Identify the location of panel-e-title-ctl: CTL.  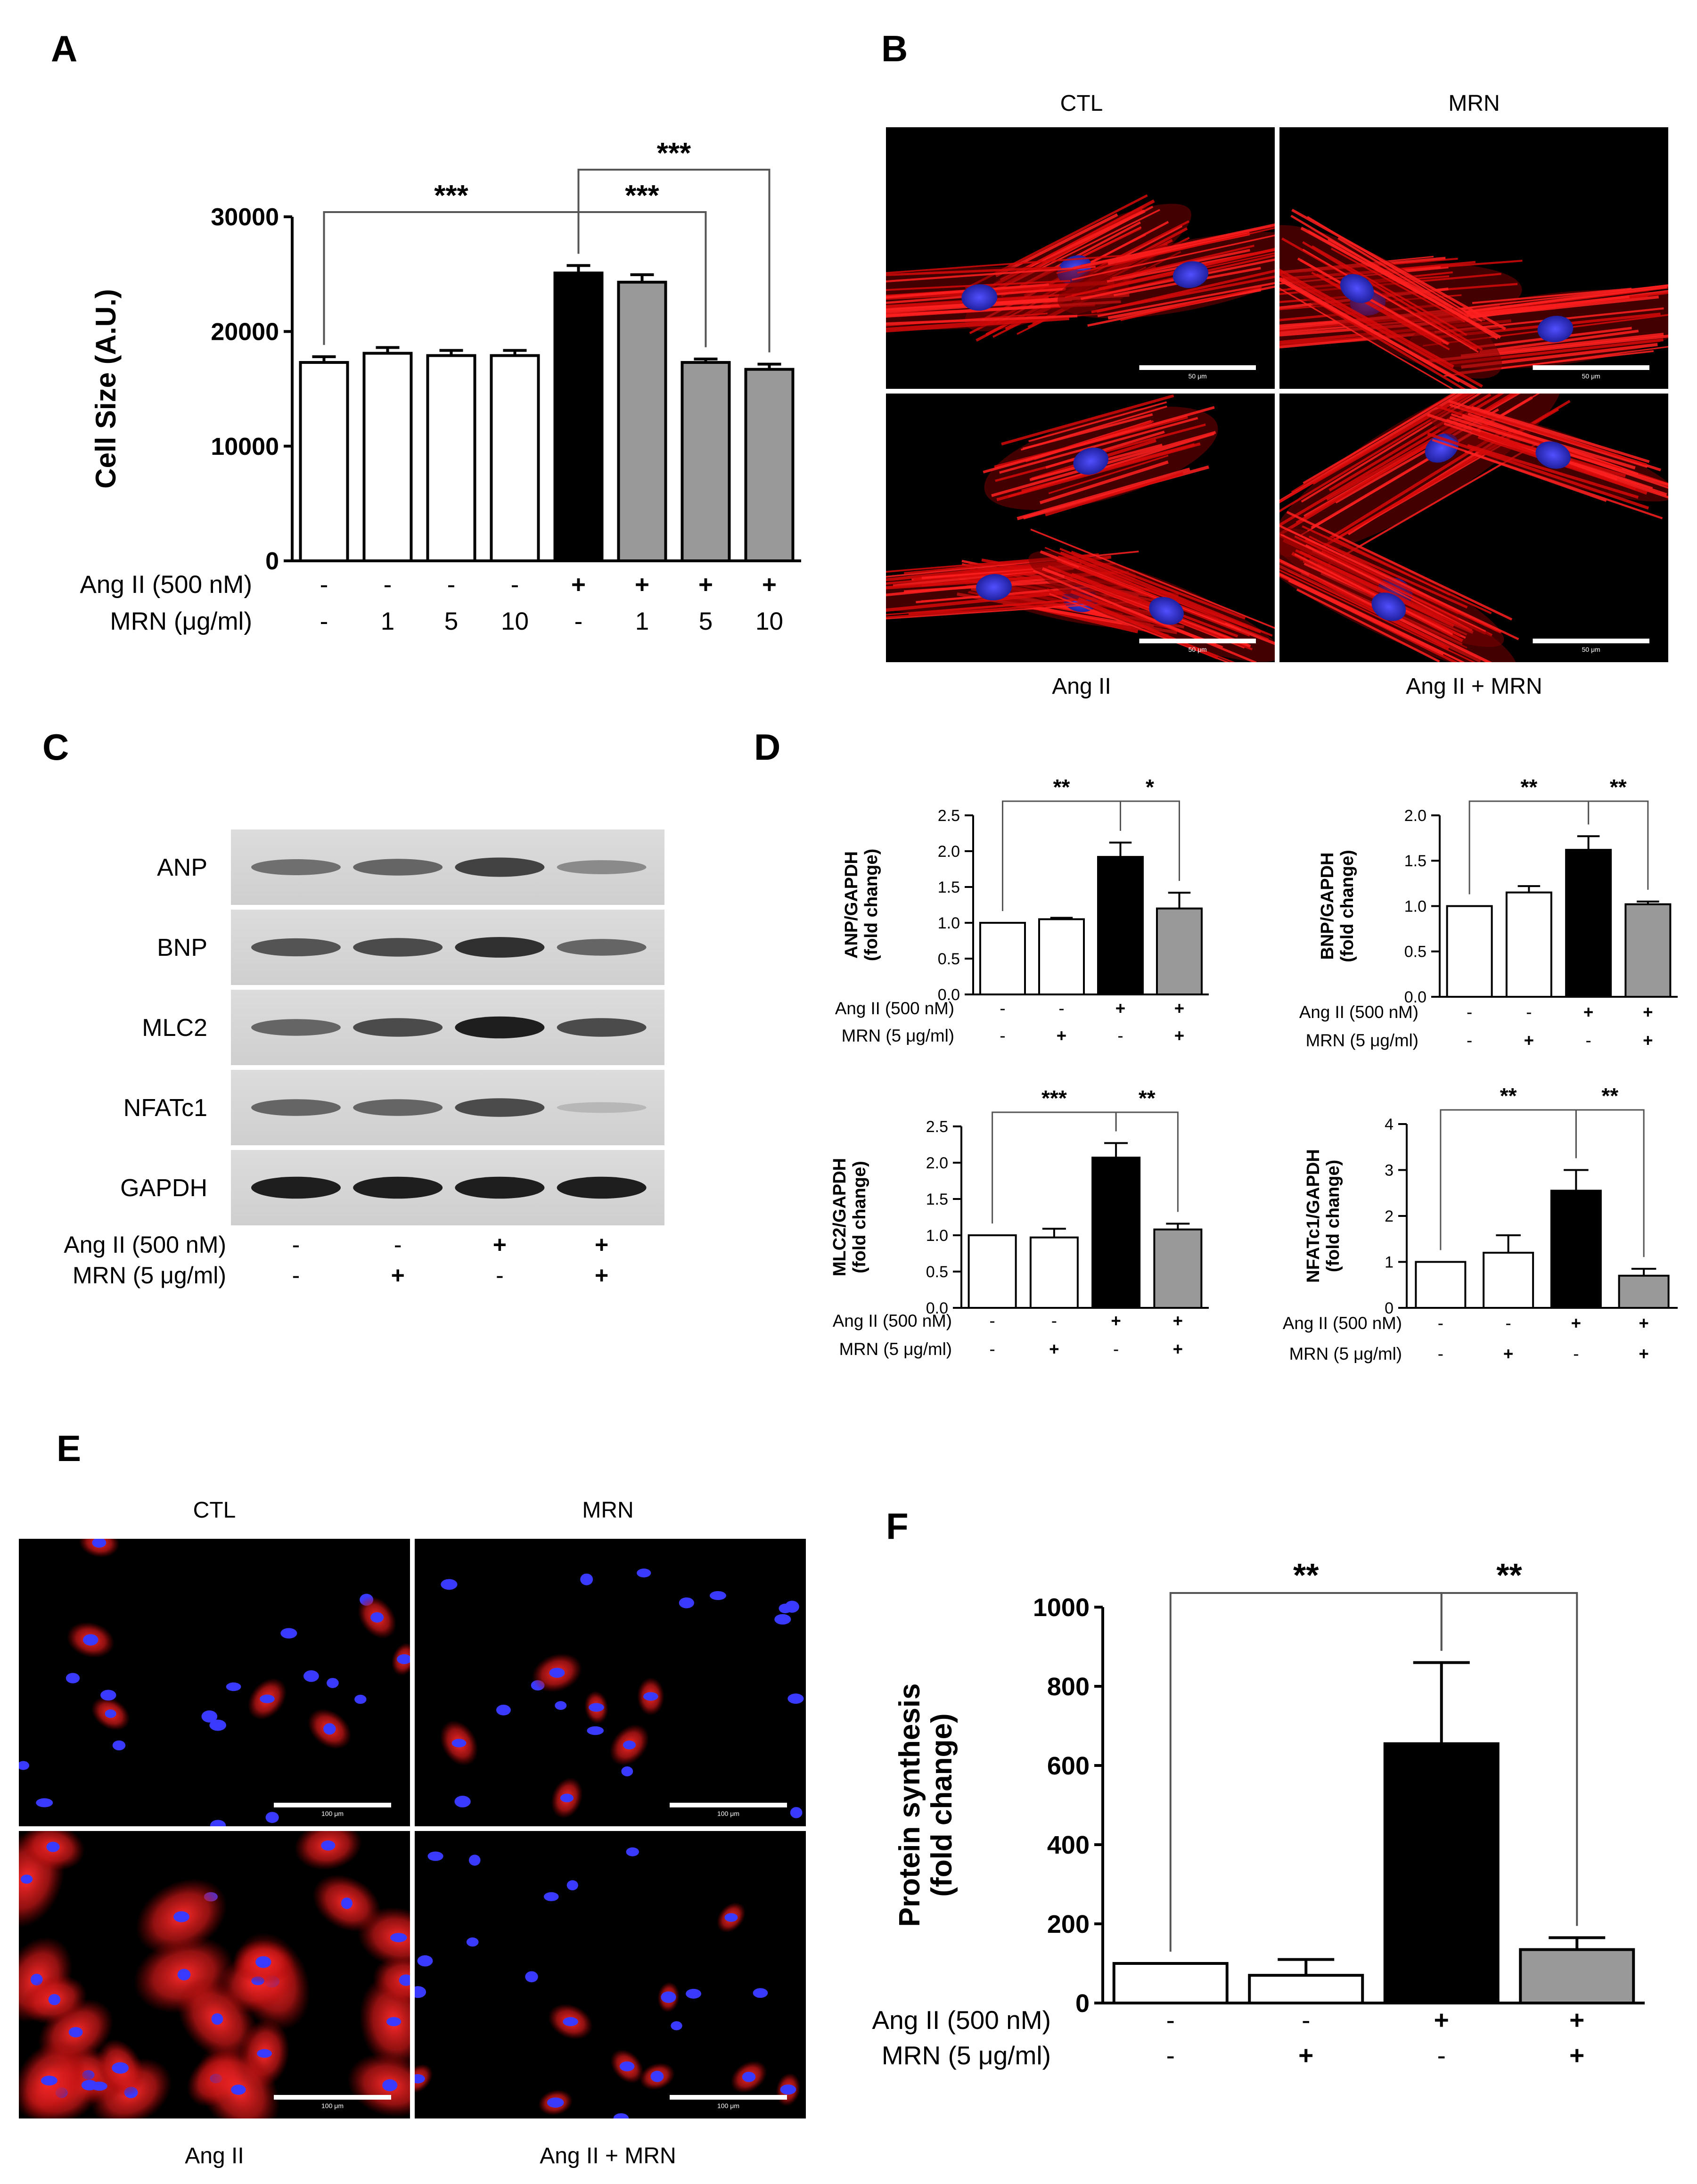
(214, 1510).